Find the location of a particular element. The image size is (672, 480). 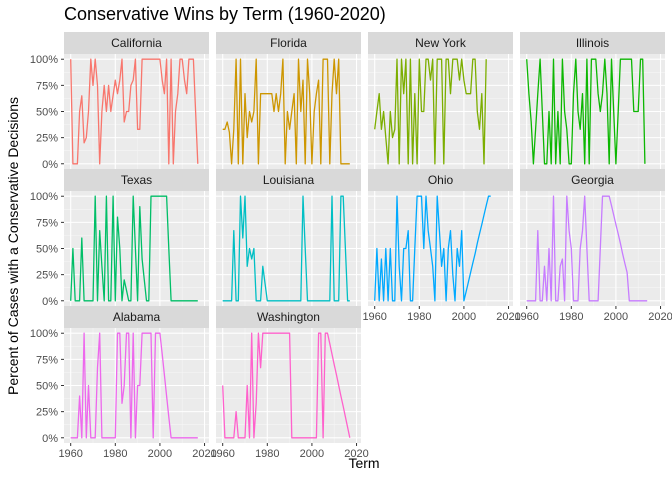

facet-new-york: New York is located at coordinates (440, 100).